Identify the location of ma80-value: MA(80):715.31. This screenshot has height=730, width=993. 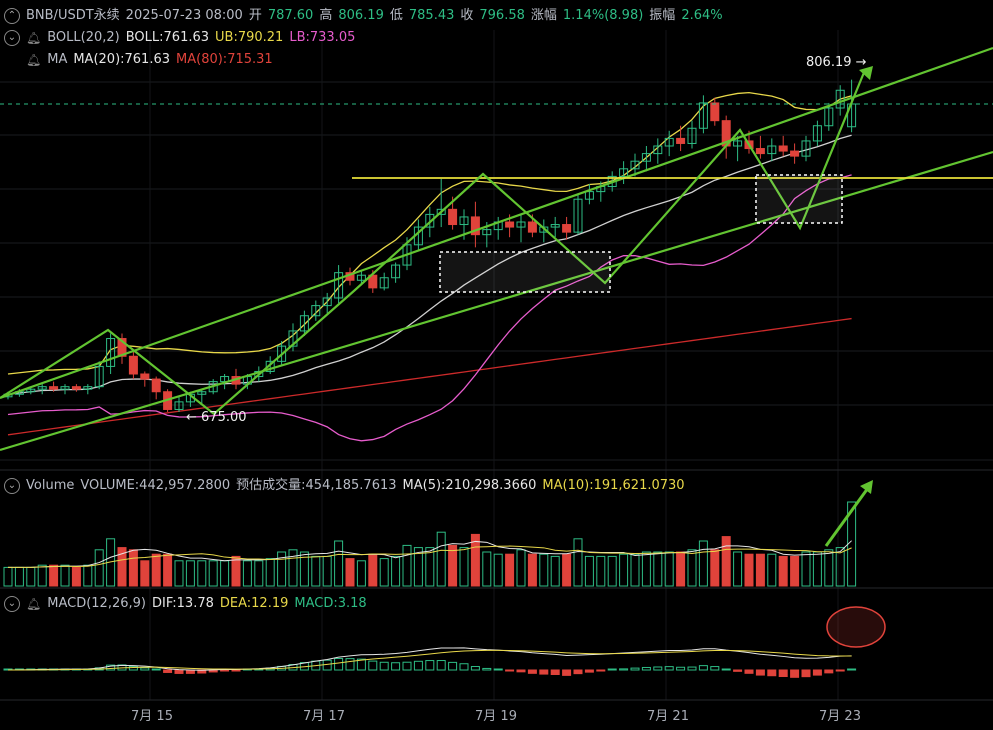
(224, 59).